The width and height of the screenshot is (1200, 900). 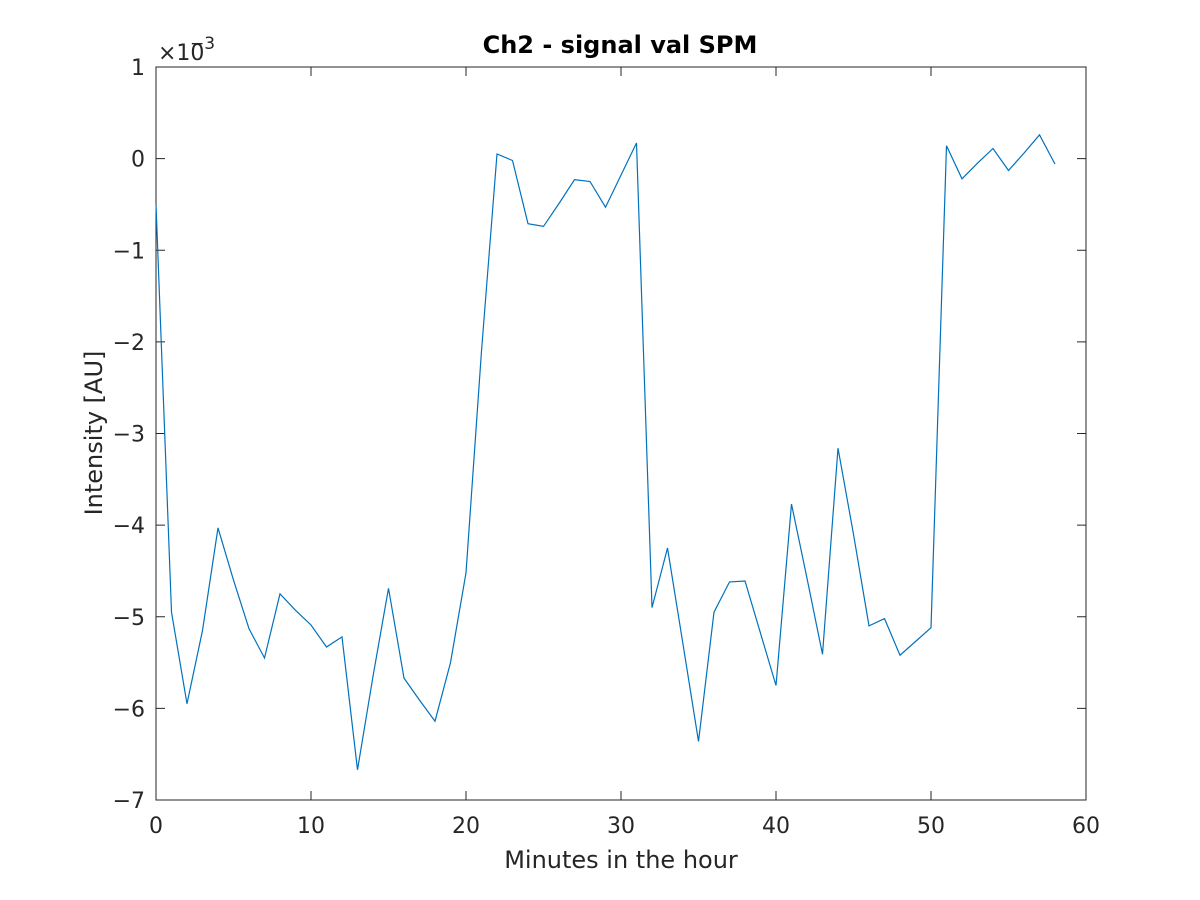 What do you see at coordinates (129, 435) in the screenshot?
I see `y-tick-label: −3` at bounding box center [129, 435].